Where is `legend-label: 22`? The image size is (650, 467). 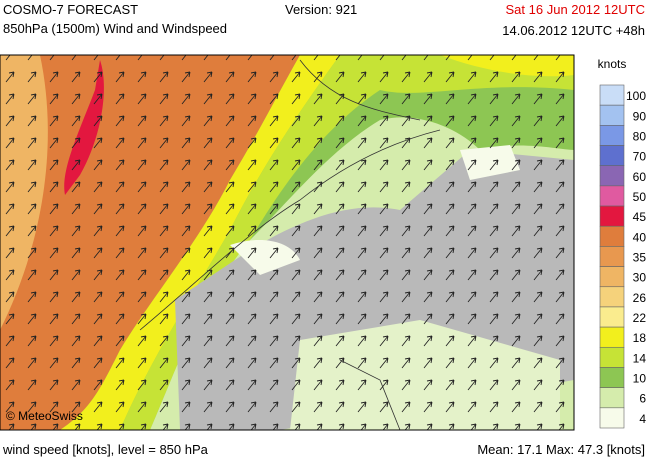 legend-label: 22 is located at coordinates (640, 318).